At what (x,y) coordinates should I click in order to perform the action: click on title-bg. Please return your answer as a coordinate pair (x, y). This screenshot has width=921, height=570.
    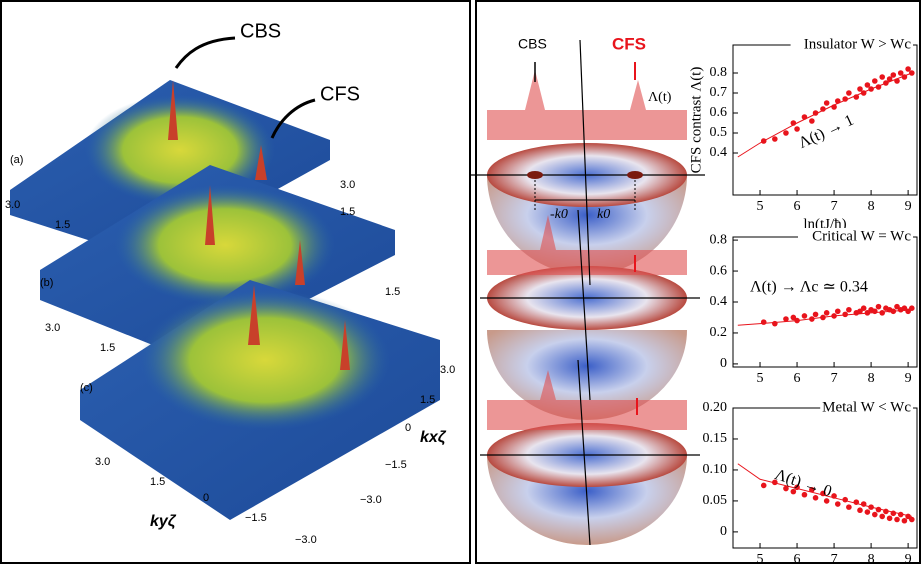
    Looking at the image, I should click on (866, 408).